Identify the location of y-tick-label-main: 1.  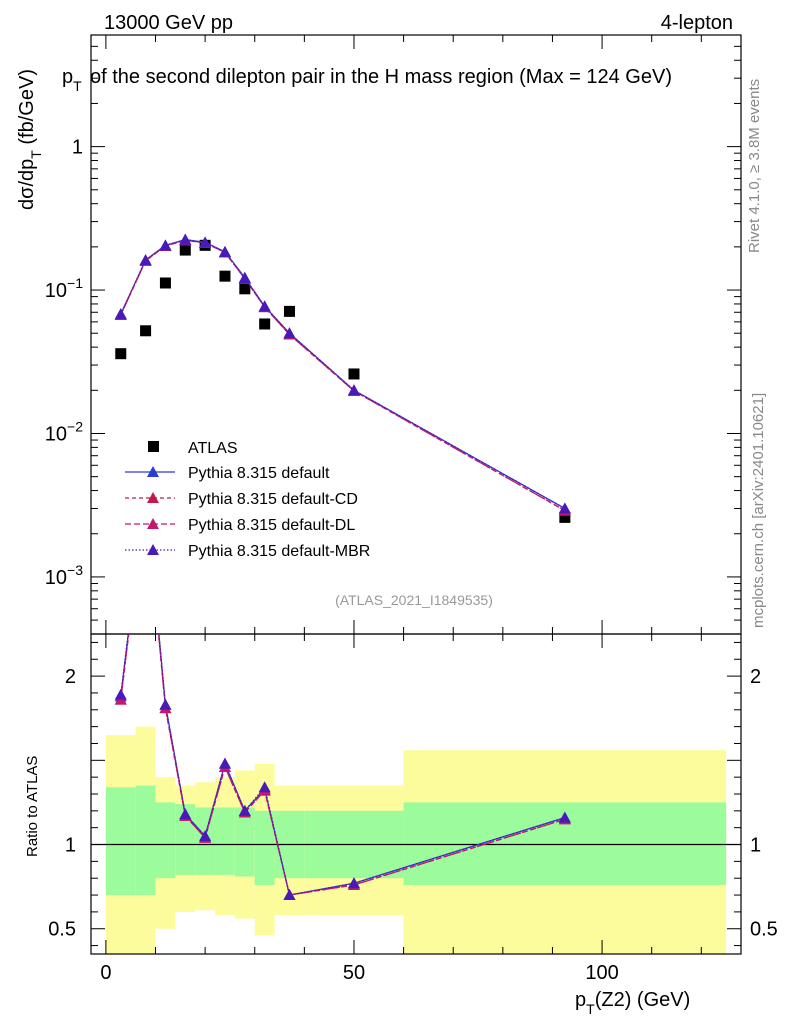
(77, 148).